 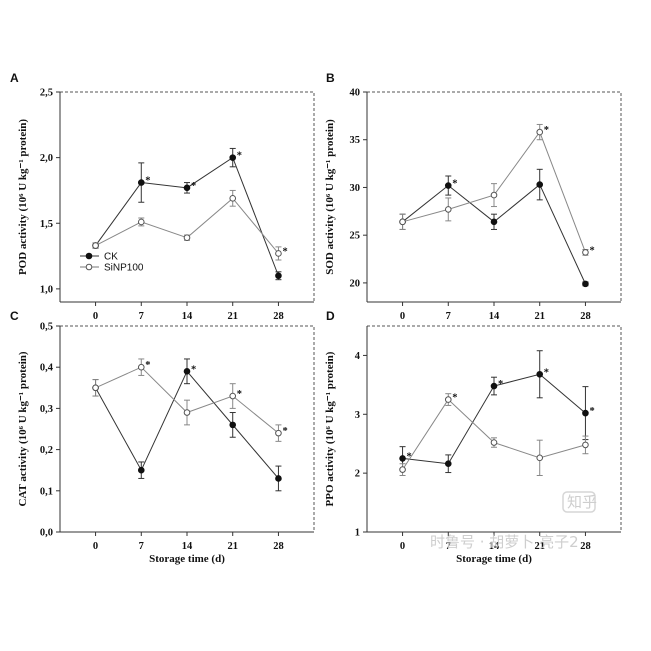 I want to click on legend-sinp-marker, so click(x=89, y=267).